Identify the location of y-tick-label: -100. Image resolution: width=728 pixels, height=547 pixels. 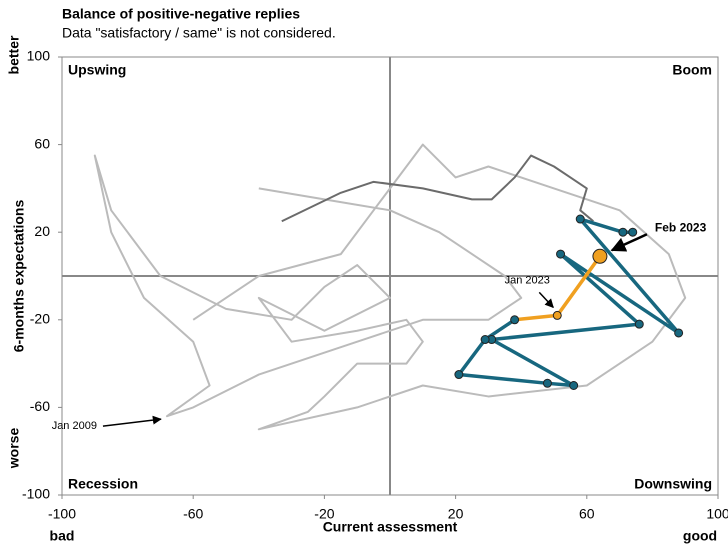
(36, 494).